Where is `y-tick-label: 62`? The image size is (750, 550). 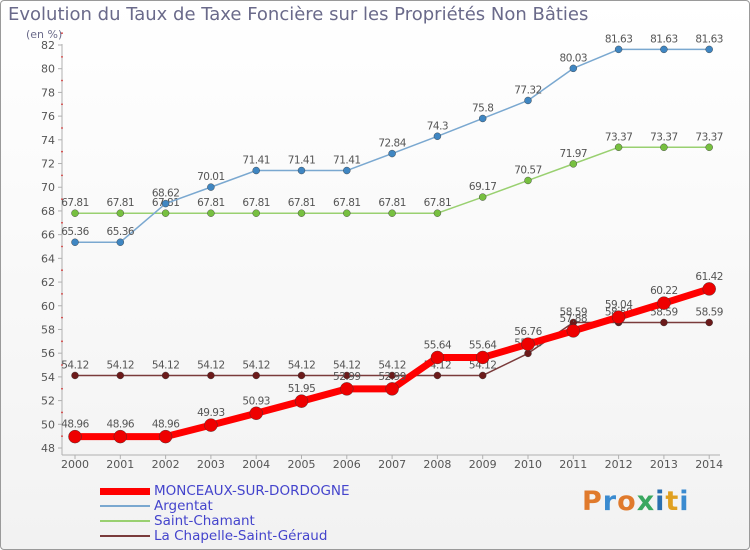
y-tick-label: 62 is located at coordinates (48, 282).